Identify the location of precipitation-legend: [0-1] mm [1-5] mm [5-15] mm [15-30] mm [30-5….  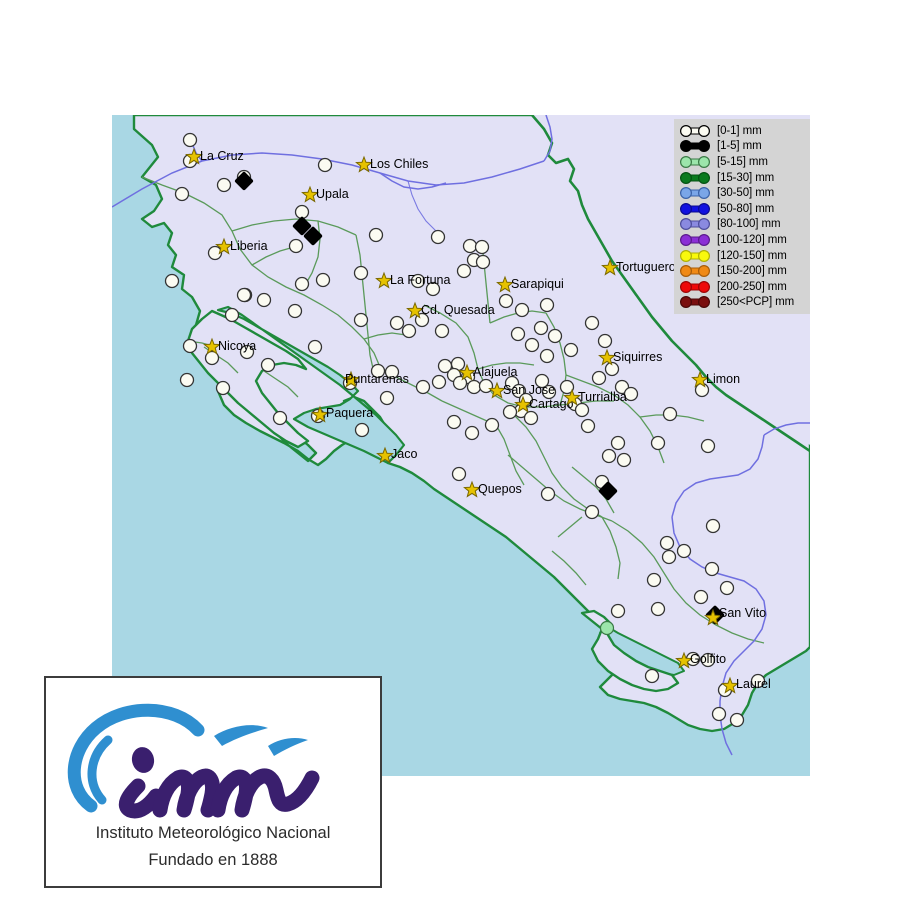
(742, 217).